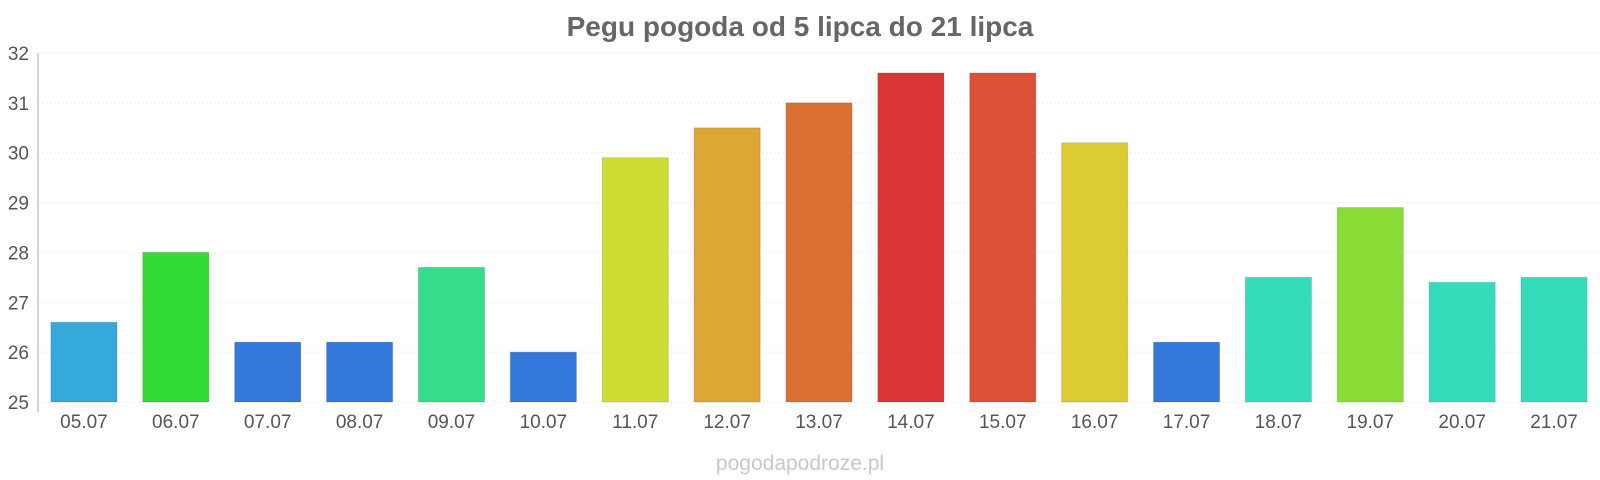 Image resolution: width=1600 pixels, height=480 pixels. Describe the element at coordinates (452, 422) in the screenshot. I see `x-tick-label: 09.07` at that location.